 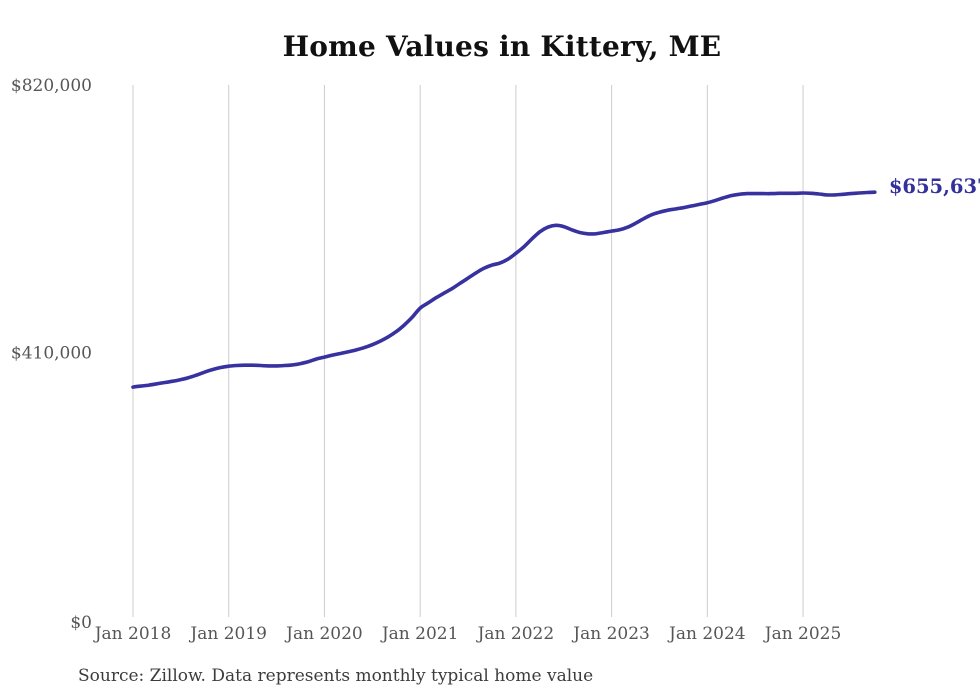 What do you see at coordinates (51, 86) in the screenshot?
I see `y-tick-label: $820,000` at bounding box center [51, 86].